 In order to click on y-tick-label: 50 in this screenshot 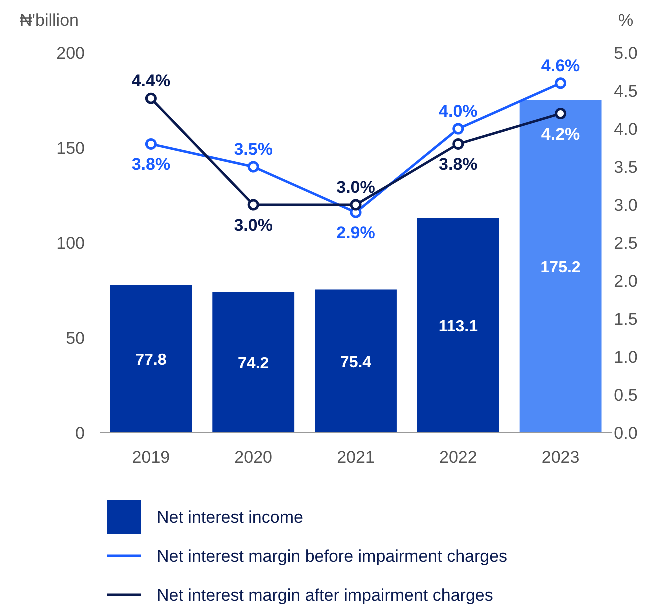, I will do `click(75, 338)`.